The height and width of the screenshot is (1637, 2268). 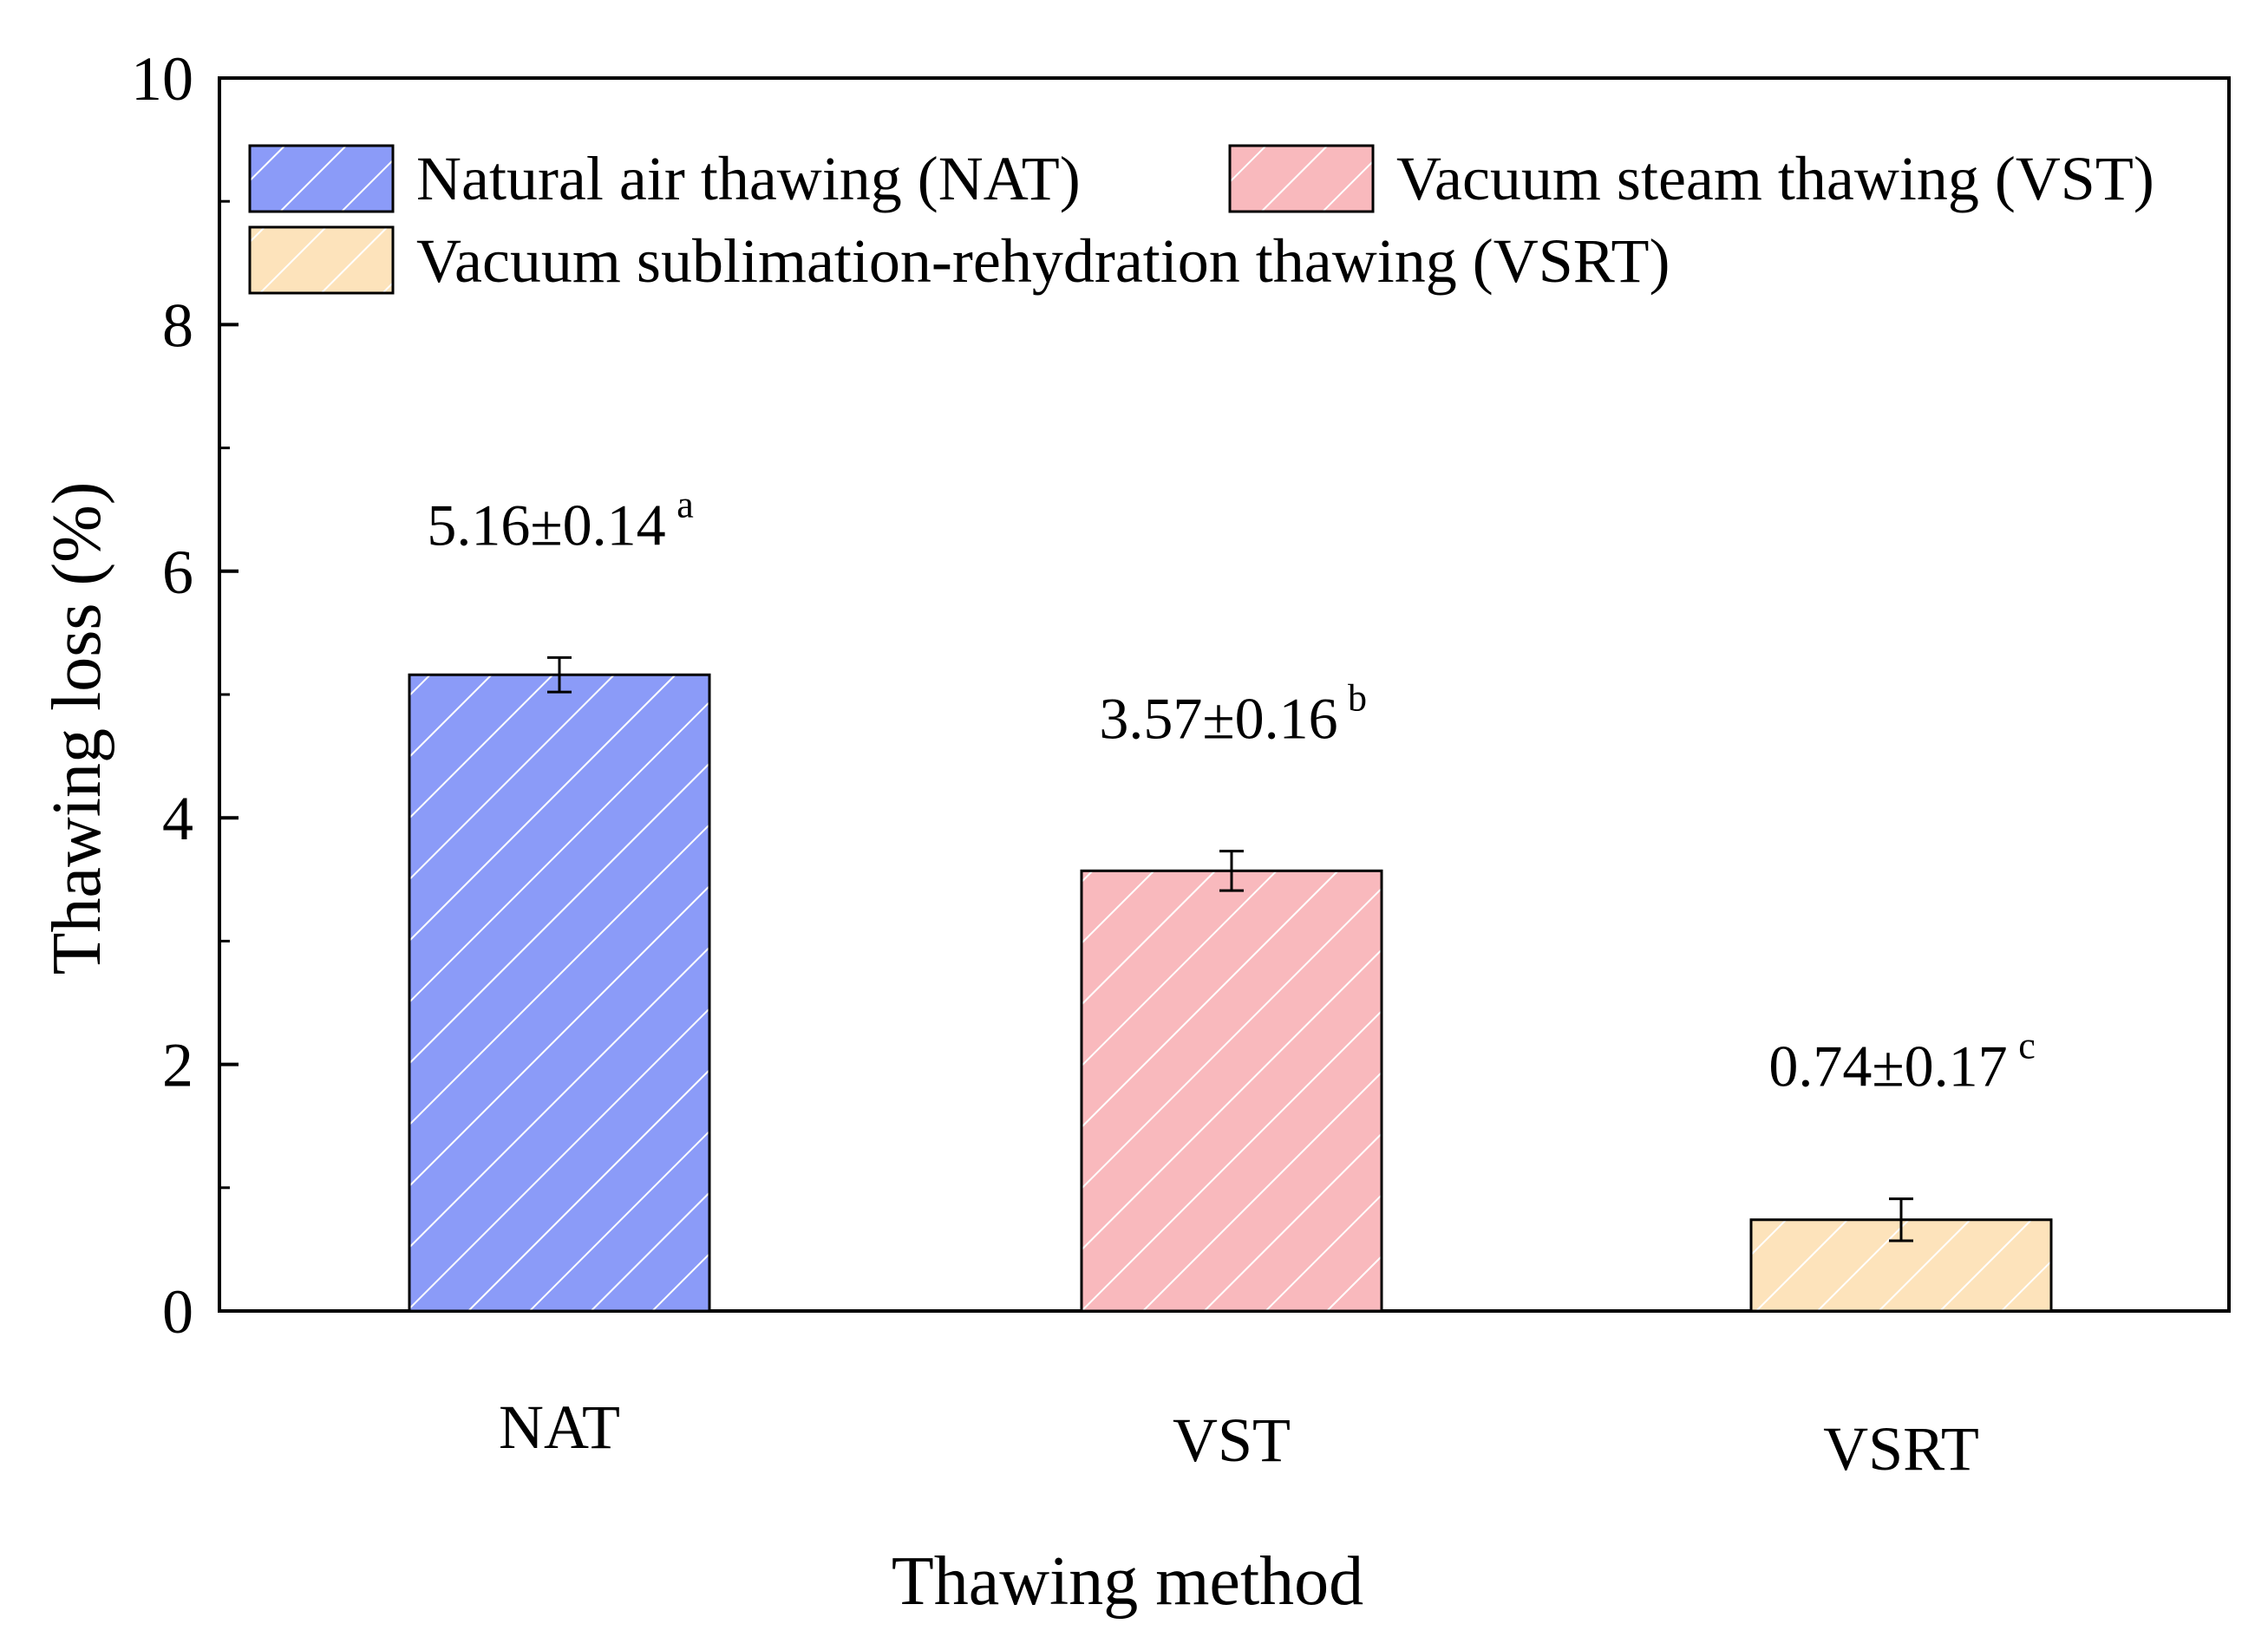 I want to click on y-tick-label: 0, so click(x=177, y=1312).